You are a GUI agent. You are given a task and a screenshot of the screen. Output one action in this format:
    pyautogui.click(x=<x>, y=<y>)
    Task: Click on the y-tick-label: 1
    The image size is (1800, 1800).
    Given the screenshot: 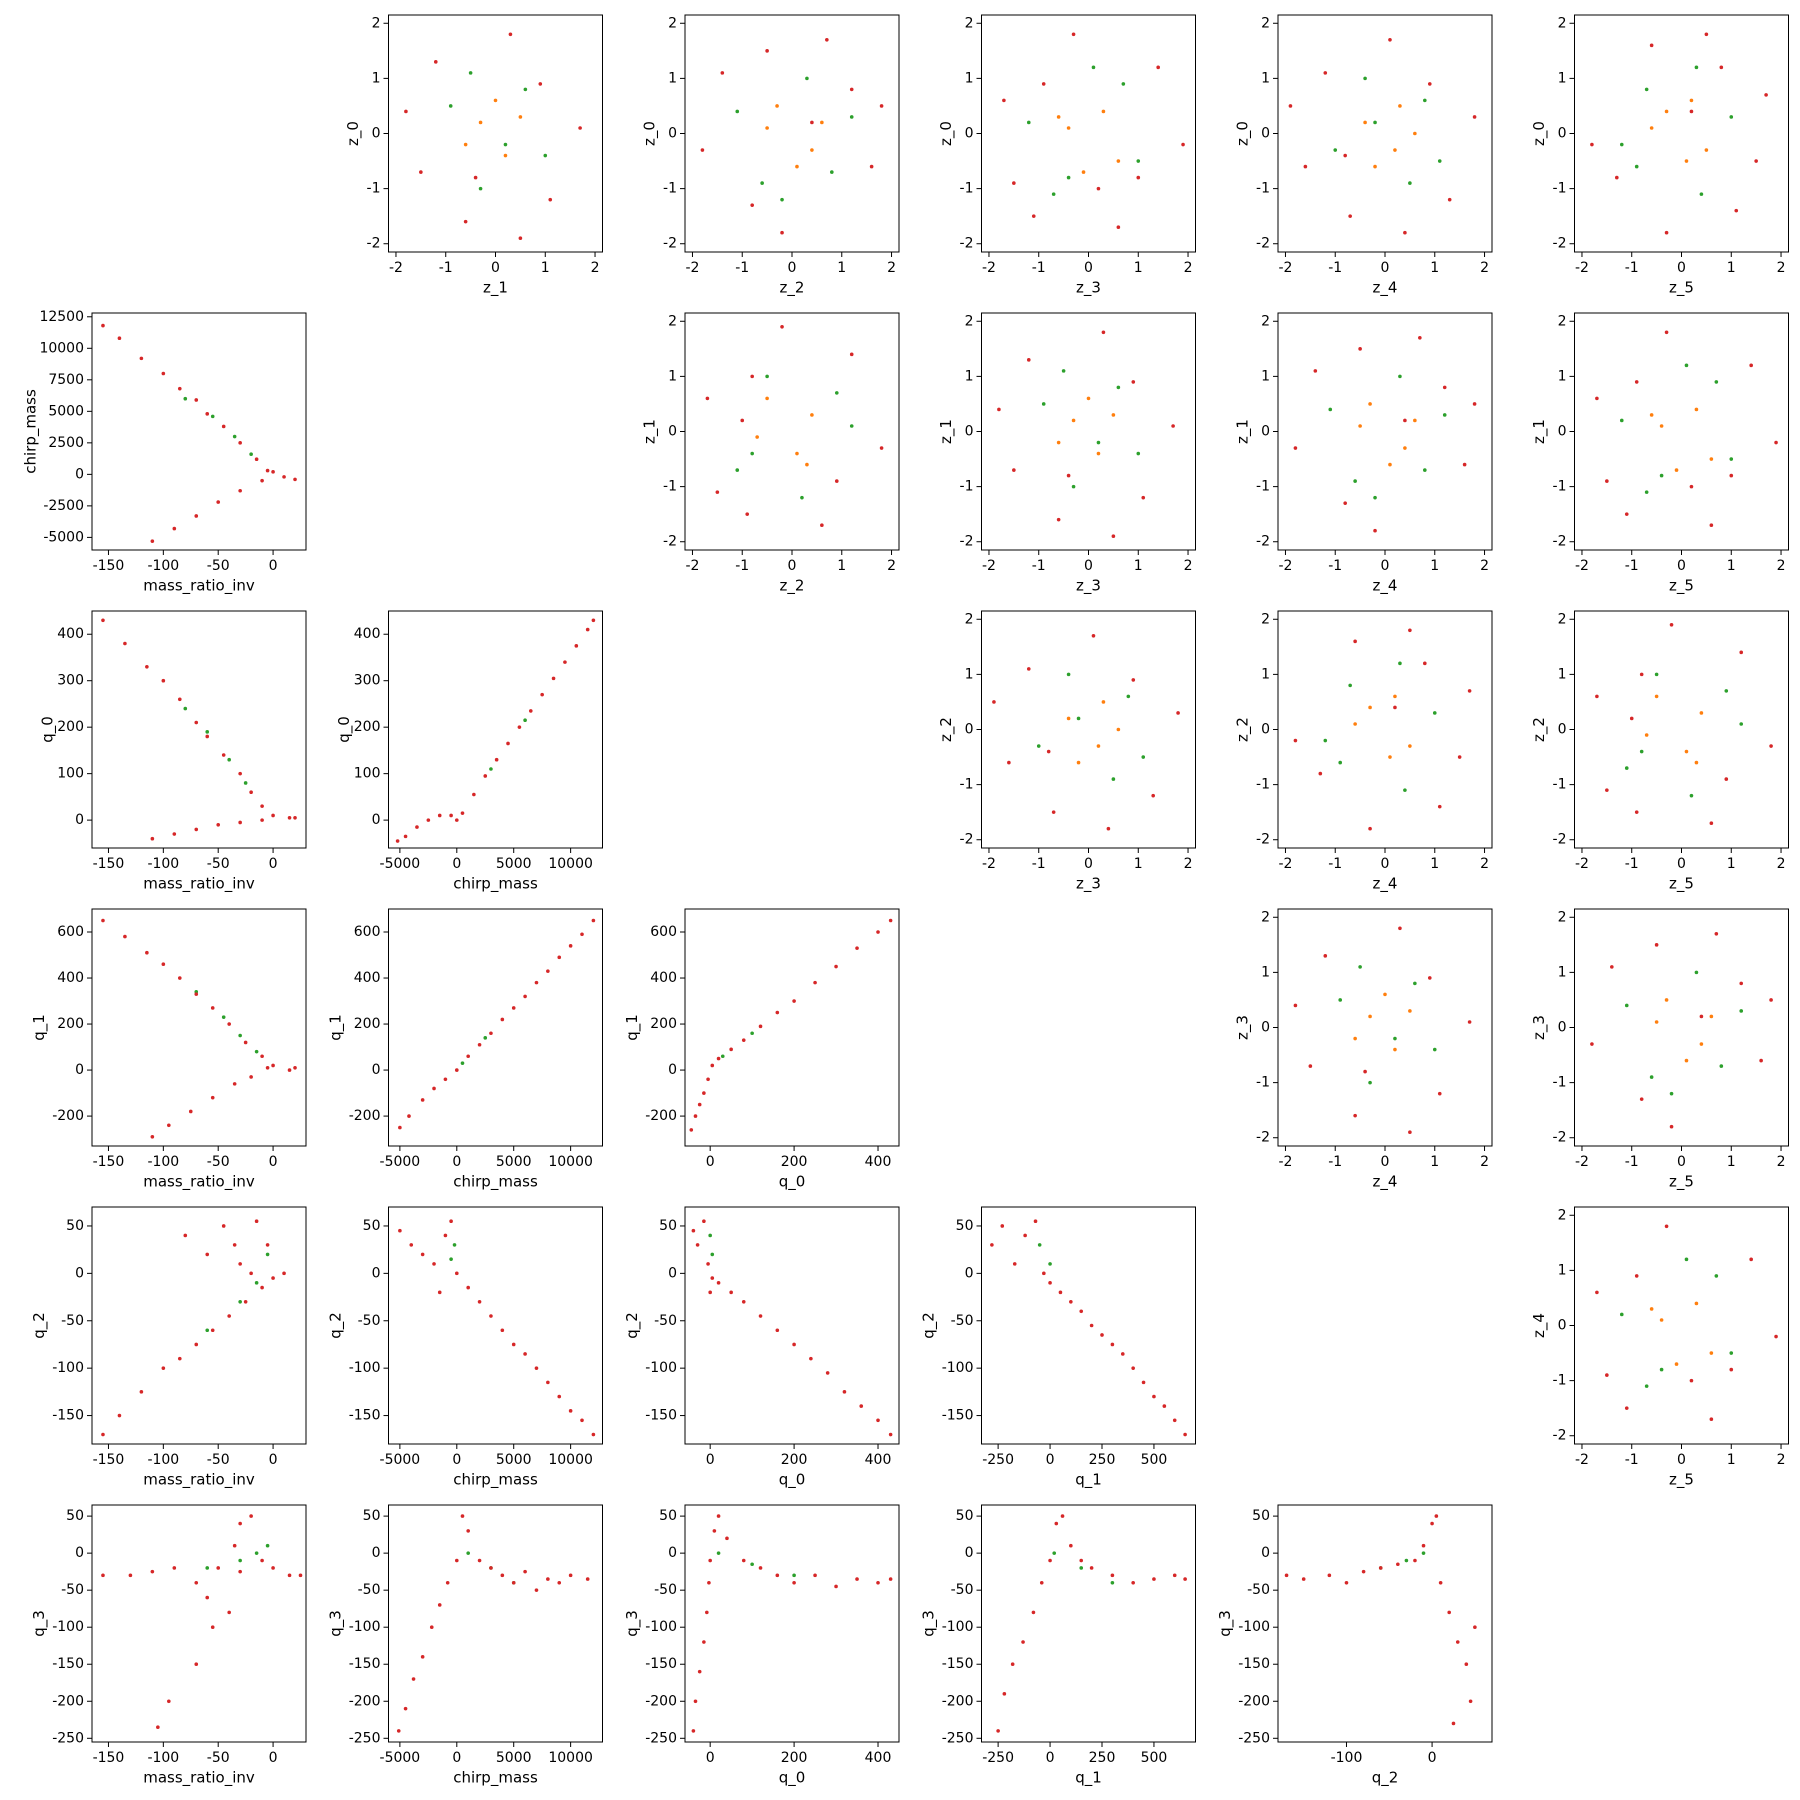 What is the action you would take?
    pyautogui.click(x=969, y=376)
    